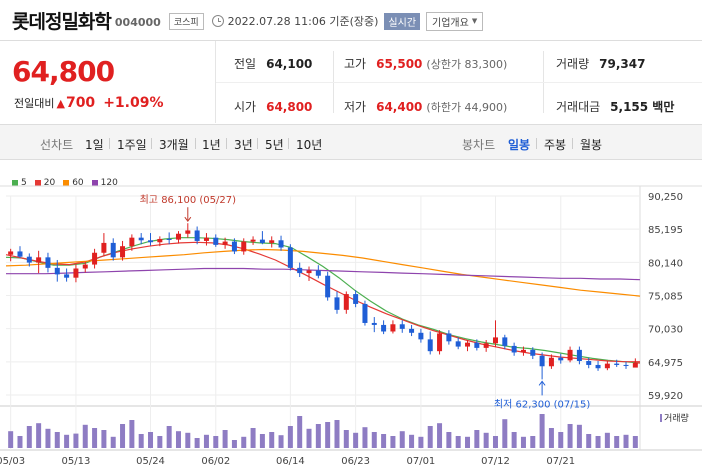  Describe the element at coordinates (19, 183) in the screenshot. I see `legend-ma5: 5` at that location.